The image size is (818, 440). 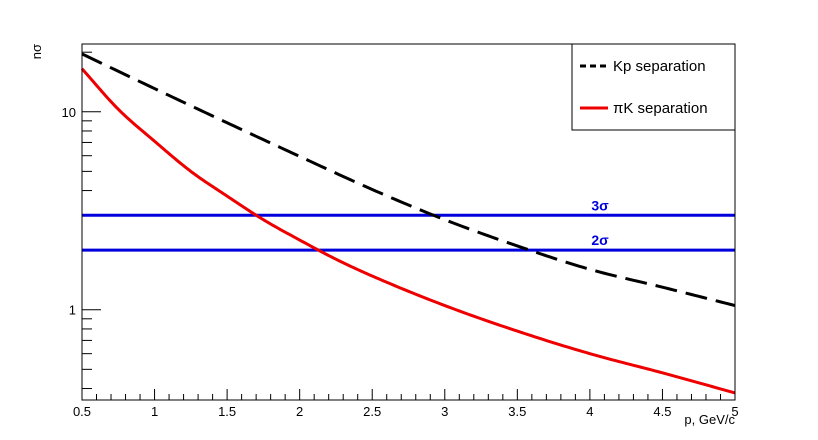 I want to click on legend-box, so click(x=653, y=87).